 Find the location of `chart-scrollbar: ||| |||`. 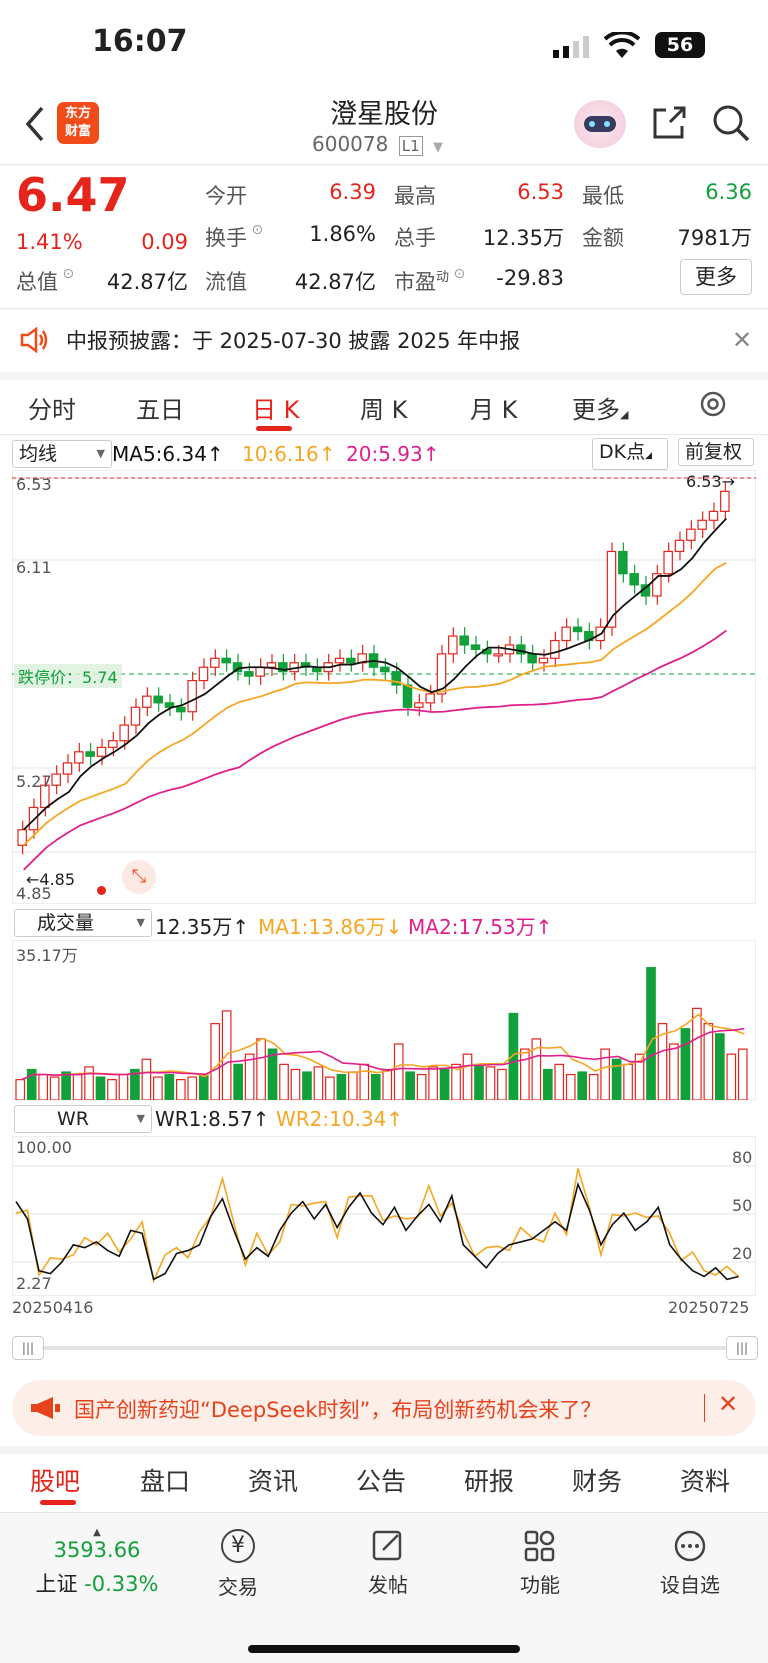

chart-scrollbar: ||| ||| is located at coordinates (385, 1348).